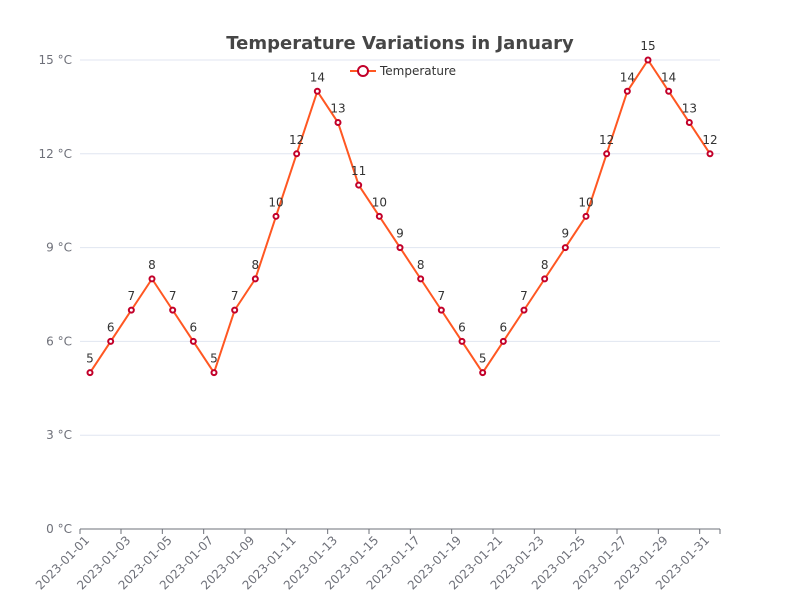  I want to click on chart-title: Temperature Variations in January, so click(400, 43).